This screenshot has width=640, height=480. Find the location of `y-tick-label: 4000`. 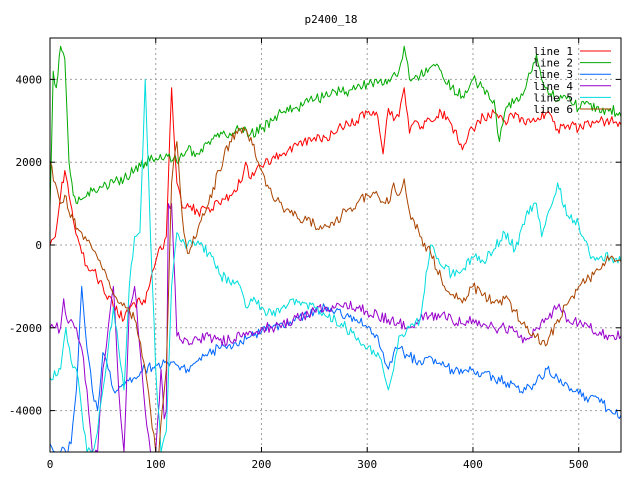

y-tick-label: 4000 is located at coordinates (29, 79).